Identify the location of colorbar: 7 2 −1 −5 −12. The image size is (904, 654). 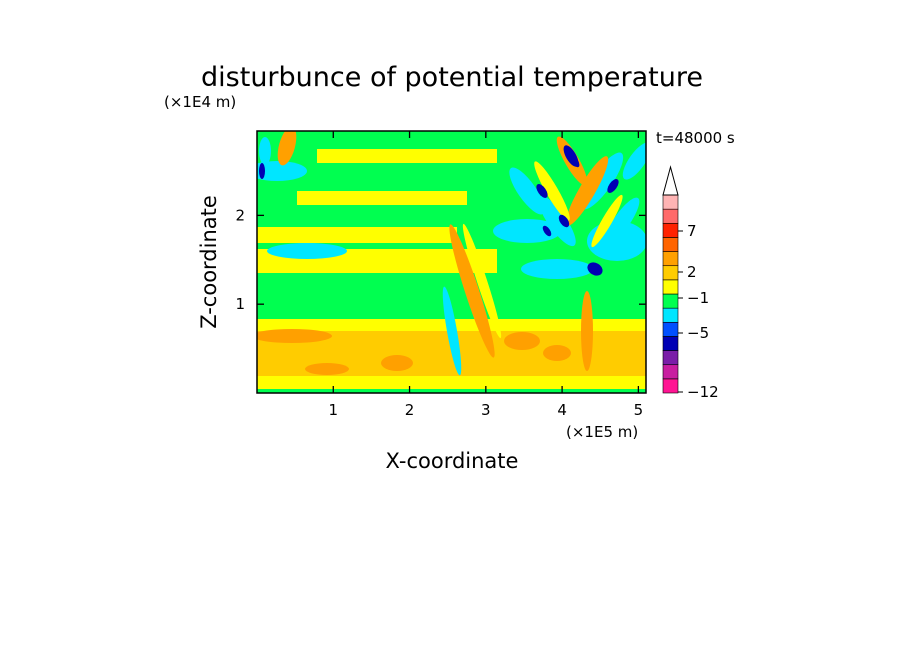
(690, 283).